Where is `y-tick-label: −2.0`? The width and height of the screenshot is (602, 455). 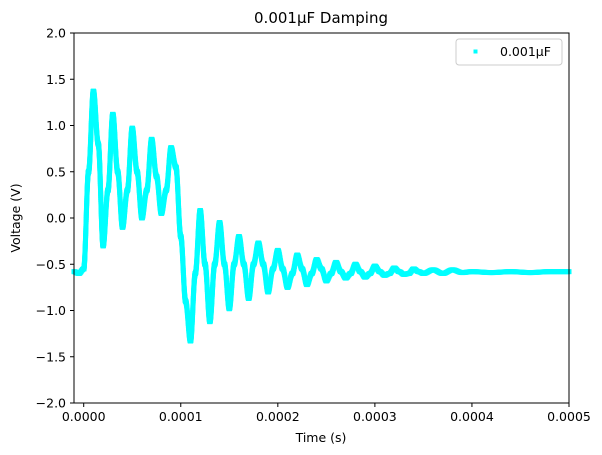
y-tick-label: −2.0 is located at coordinates (51, 403).